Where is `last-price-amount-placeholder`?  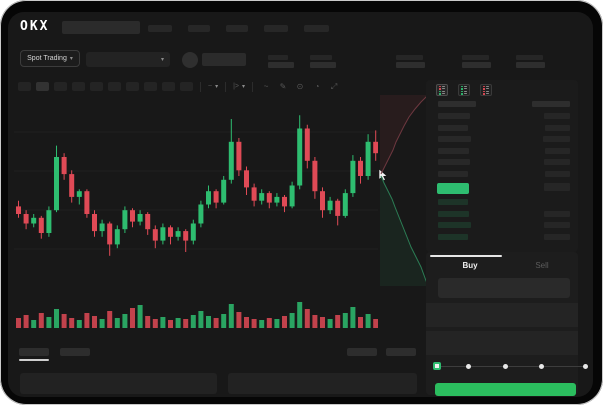
last-price-amount-placeholder is located at coordinates (557, 188).